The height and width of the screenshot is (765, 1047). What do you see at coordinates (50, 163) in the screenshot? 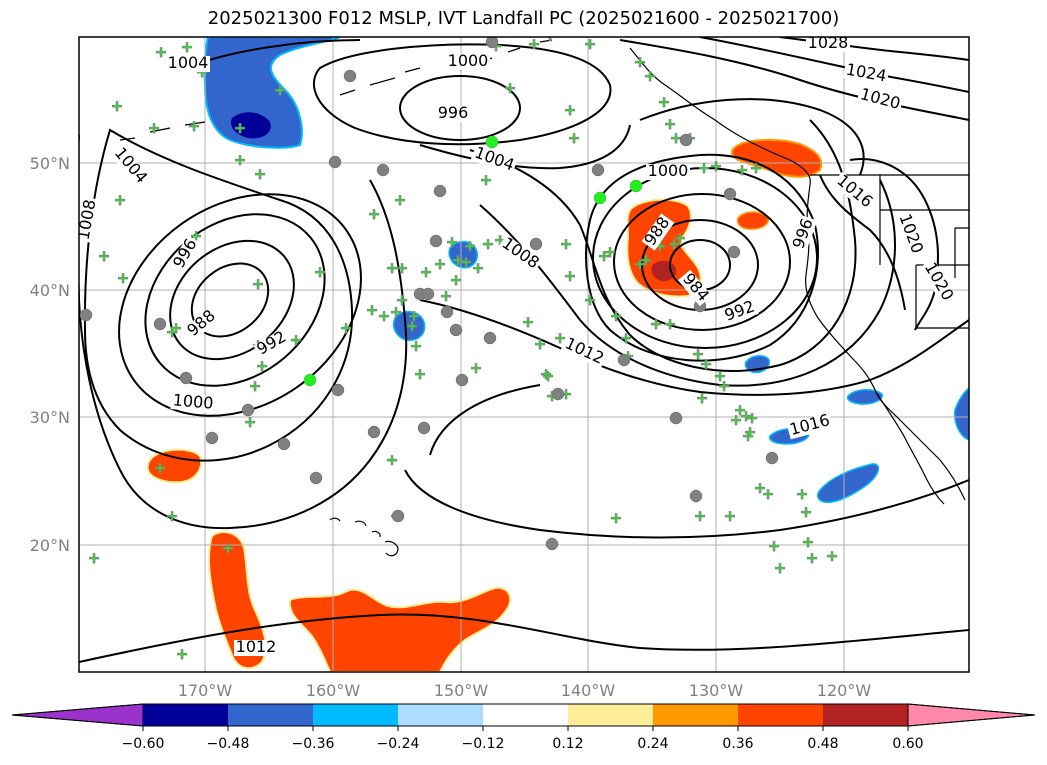
I see `lat-label-50: 50°N` at bounding box center [50, 163].